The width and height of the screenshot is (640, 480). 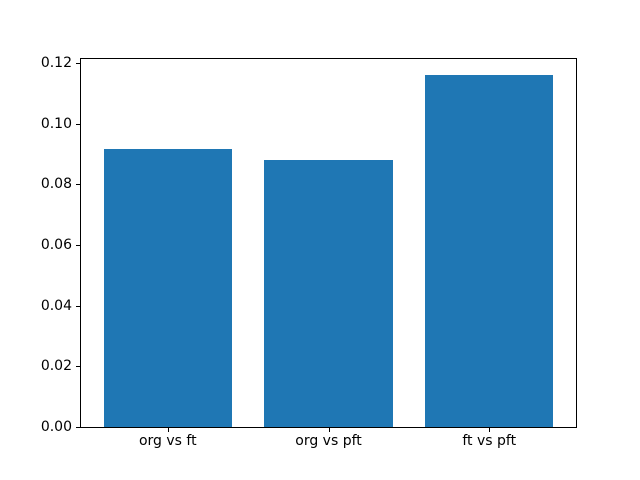 What do you see at coordinates (56, 305) in the screenshot?
I see `y-tick-label: 0.04` at bounding box center [56, 305].